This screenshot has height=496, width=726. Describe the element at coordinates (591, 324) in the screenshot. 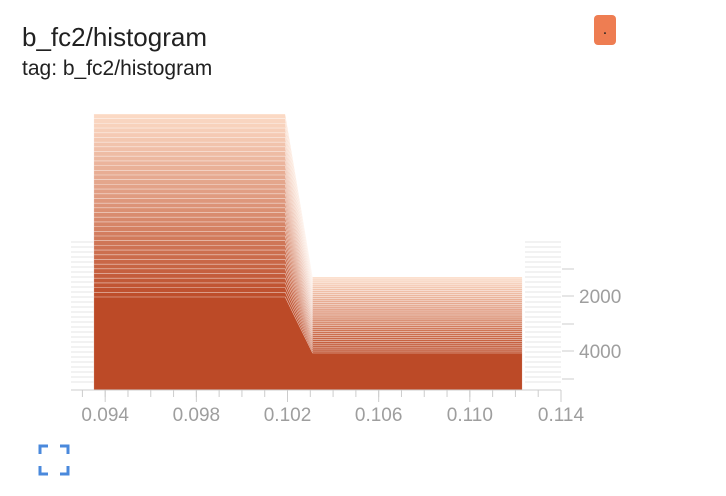

I see `y-axis: 2000 4000` at that location.